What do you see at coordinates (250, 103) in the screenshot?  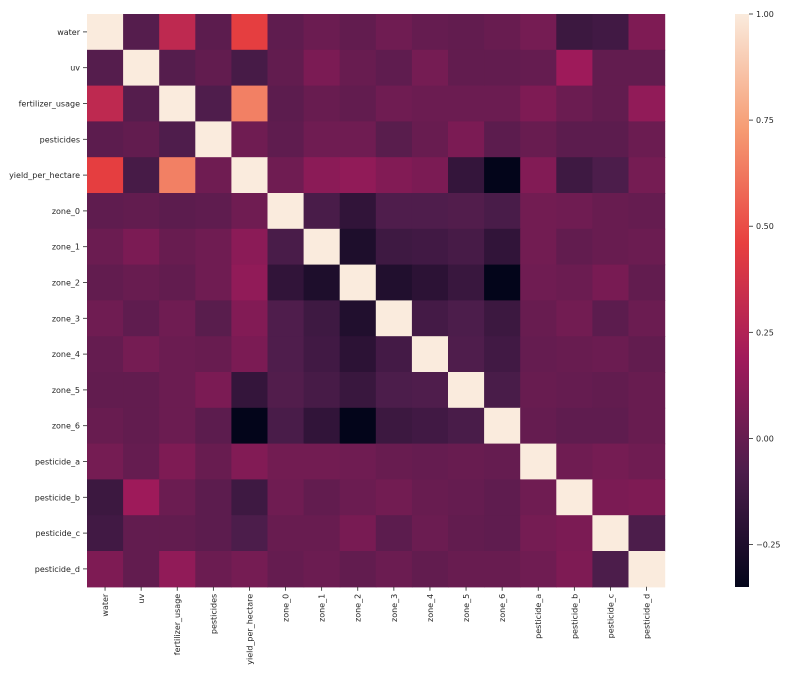 I see `heatmap-cell-fertilizer_usage-yield_per_hectare` at bounding box center [250, 103].